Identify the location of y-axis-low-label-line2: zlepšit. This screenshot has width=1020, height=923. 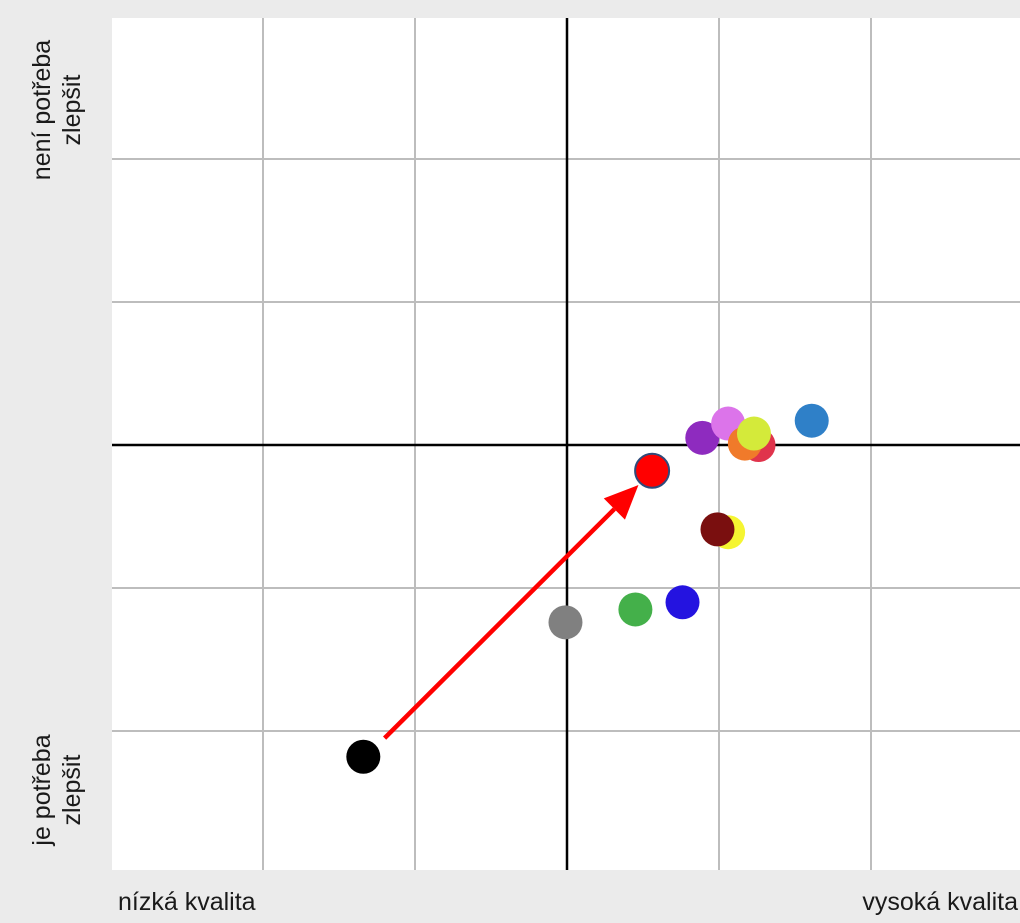
(72, 790).